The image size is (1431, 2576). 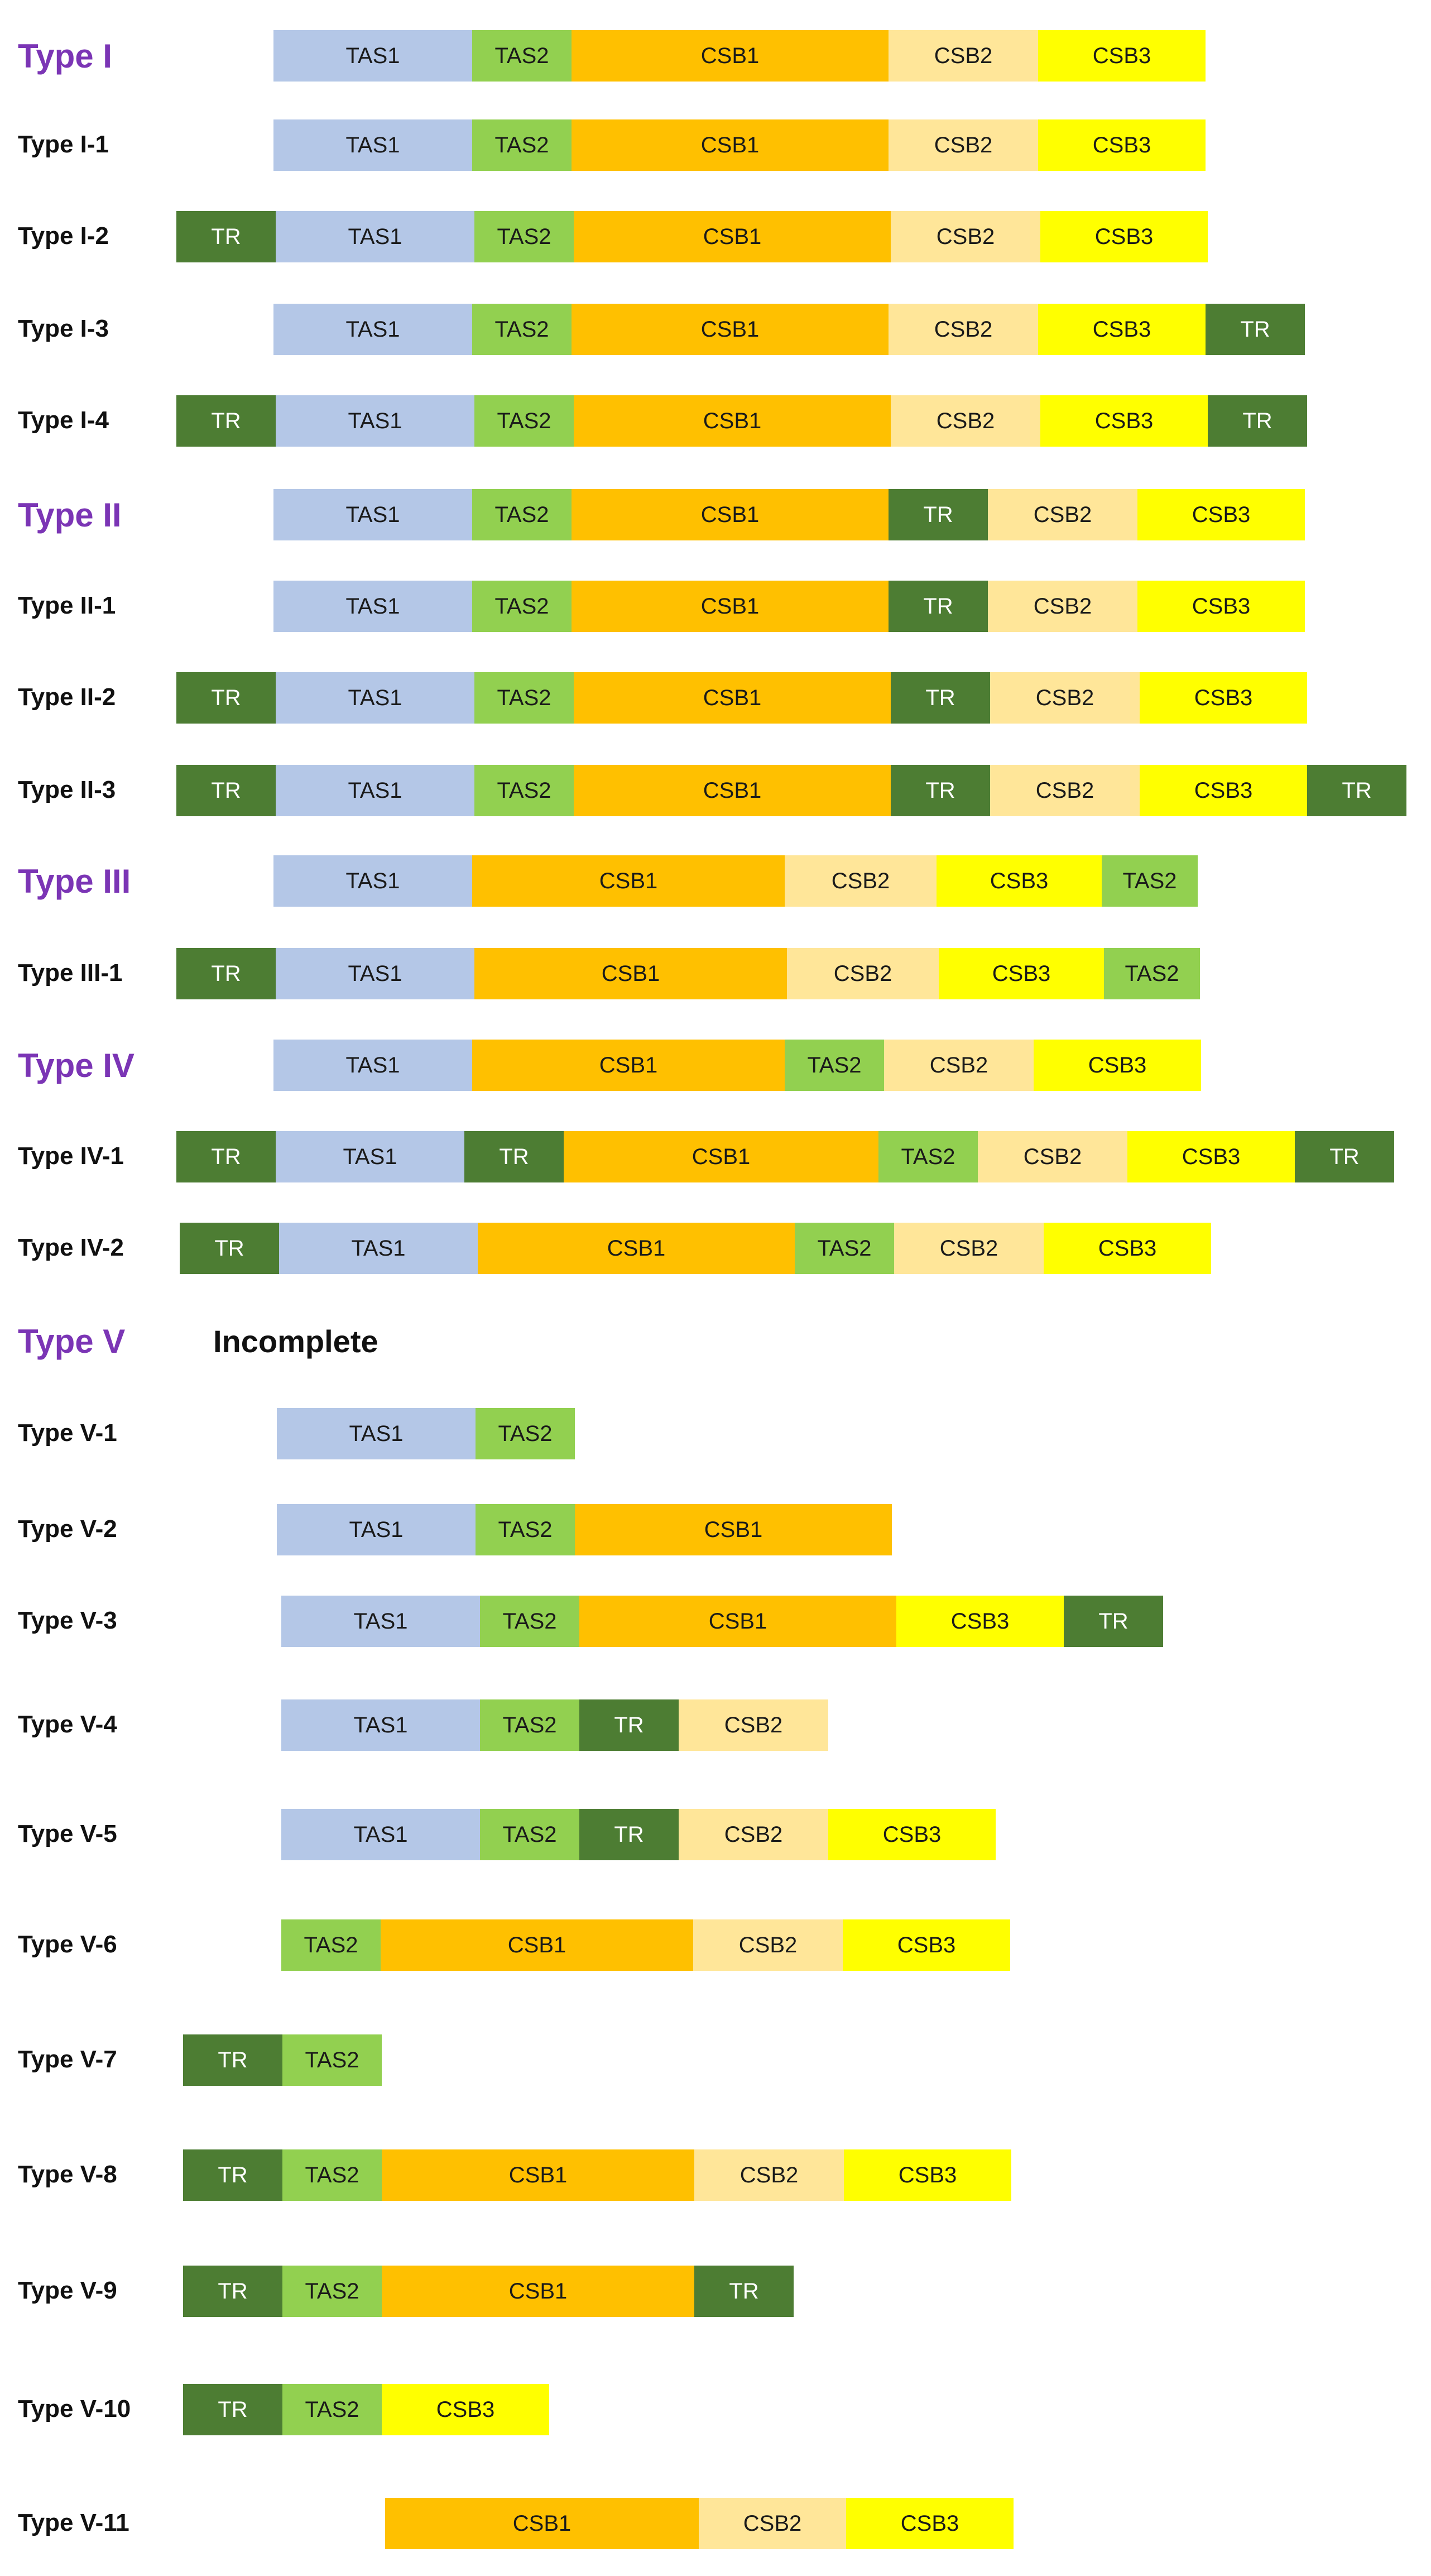 I want to click on row-label: Type V-7, so click(x=67, y=2059).